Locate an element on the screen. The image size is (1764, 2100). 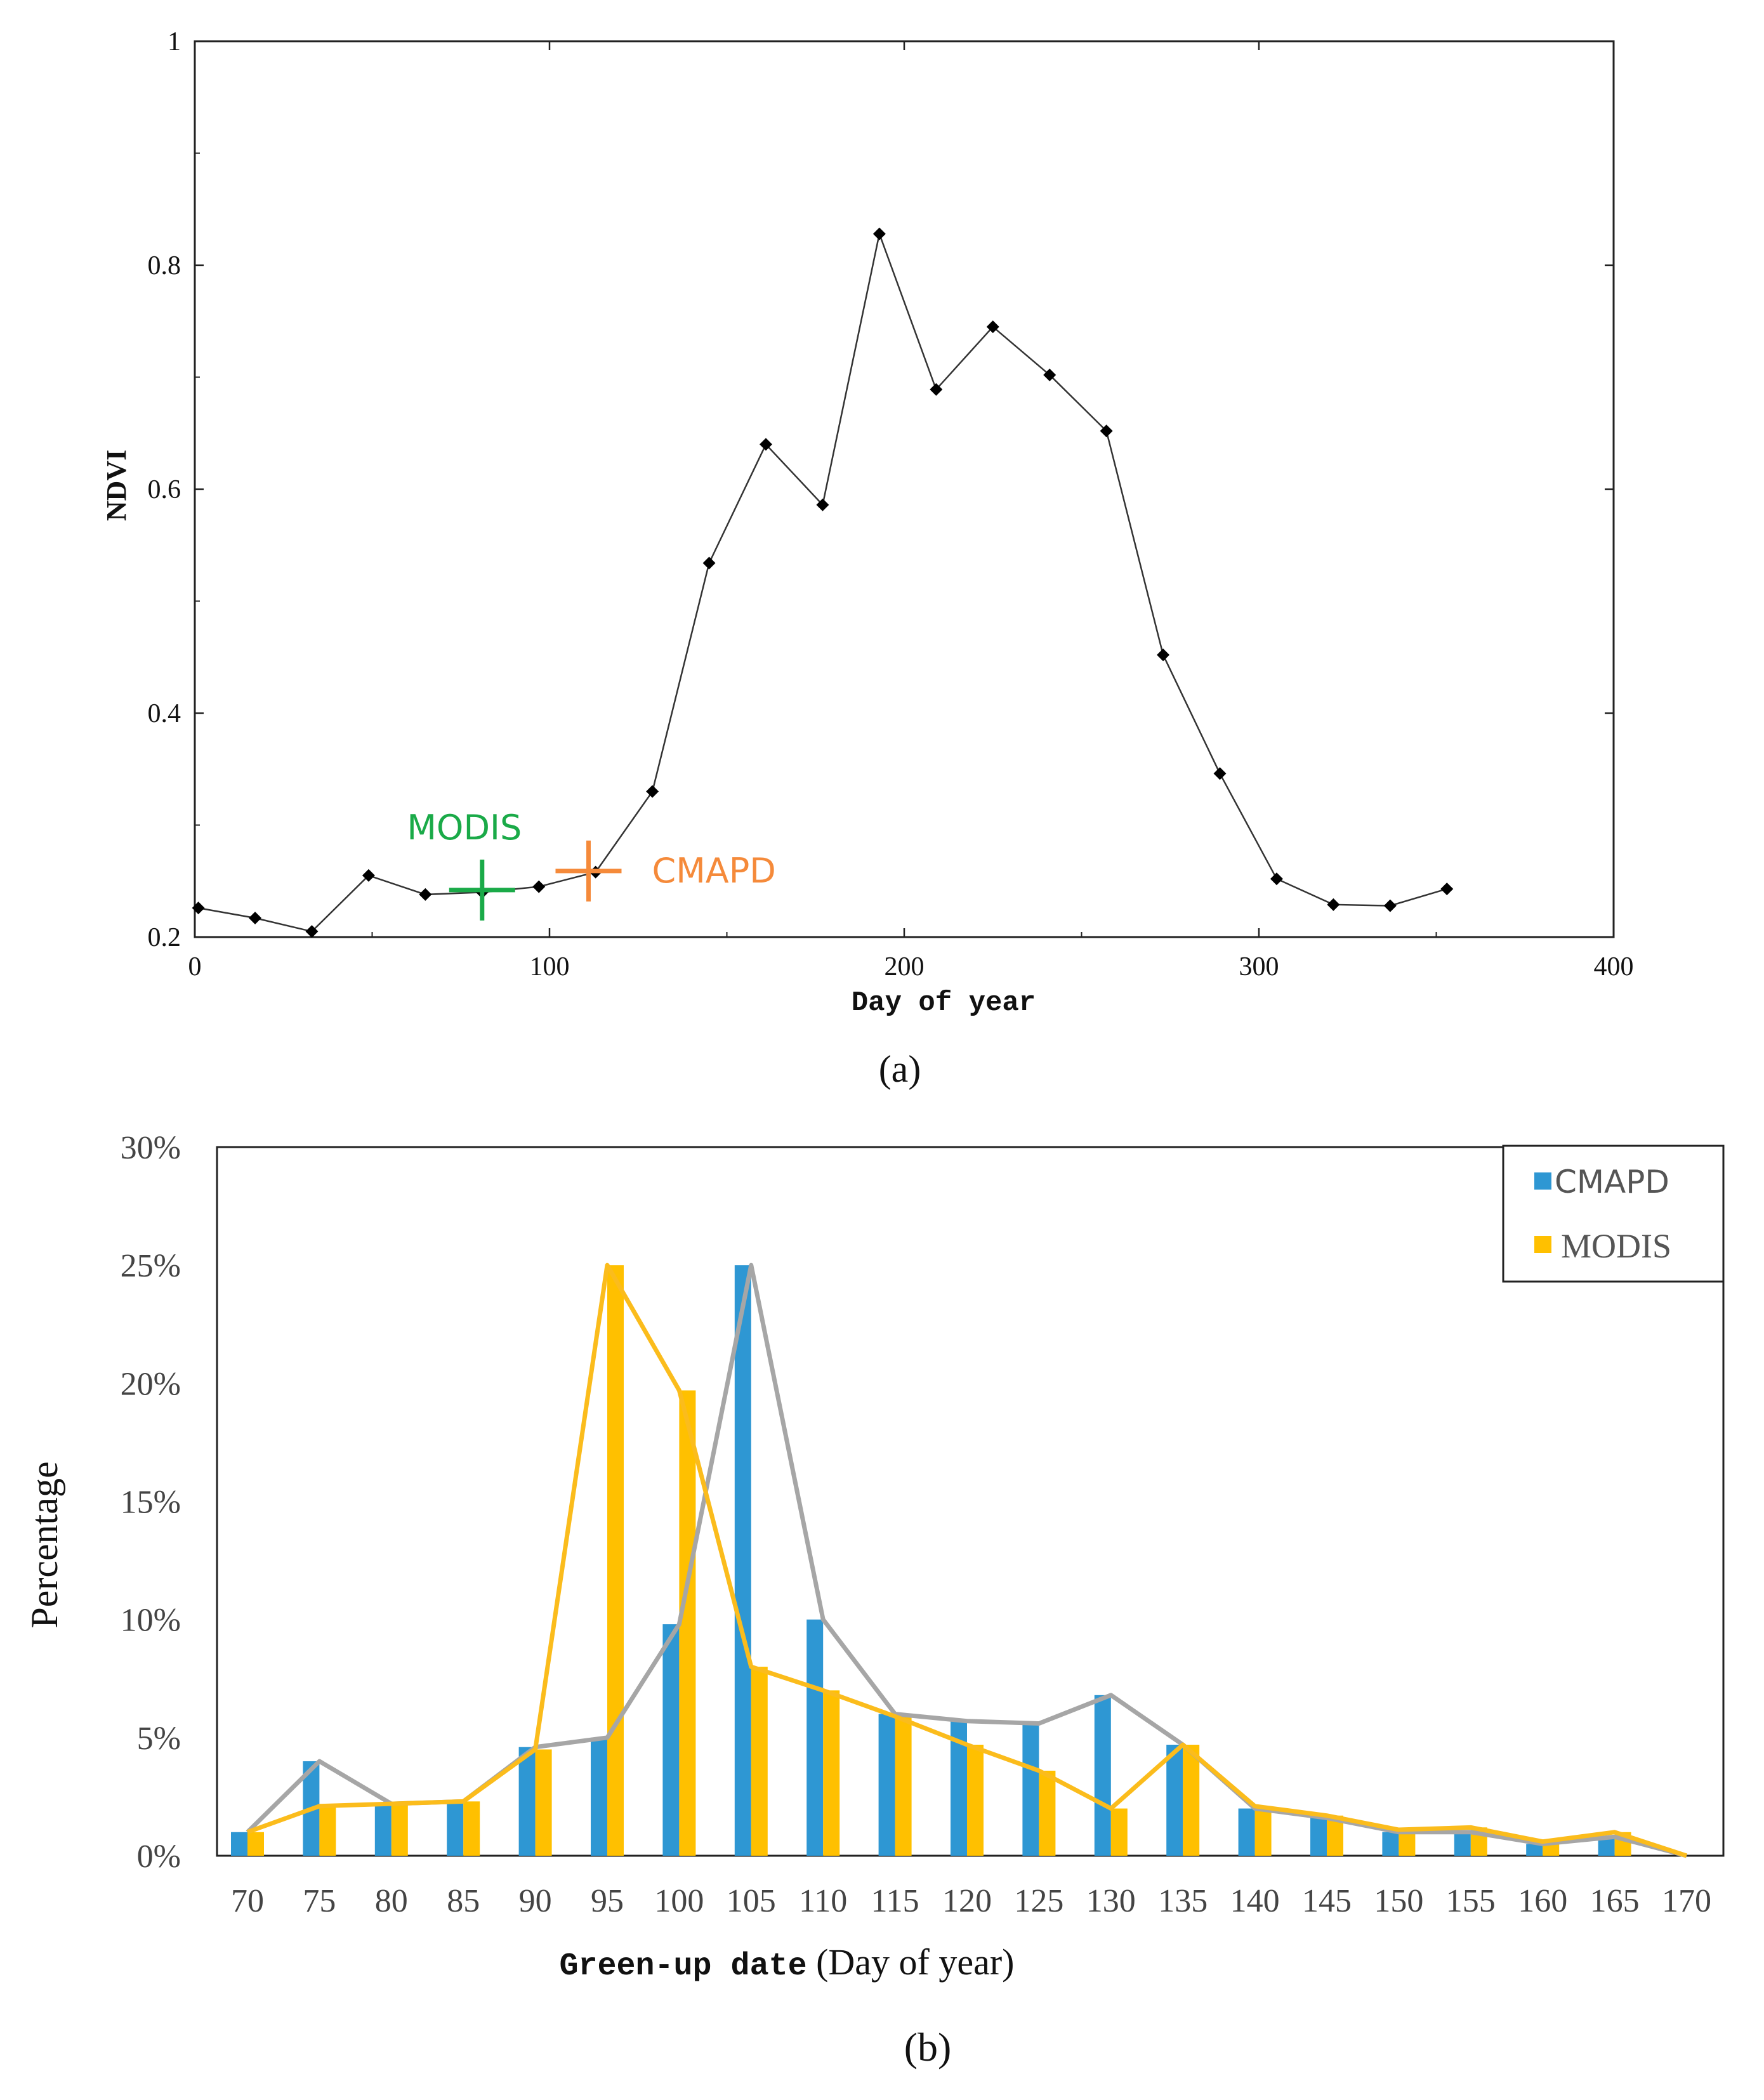
x-tick-label-b: 170 is located at coordinates (1686, 1901).